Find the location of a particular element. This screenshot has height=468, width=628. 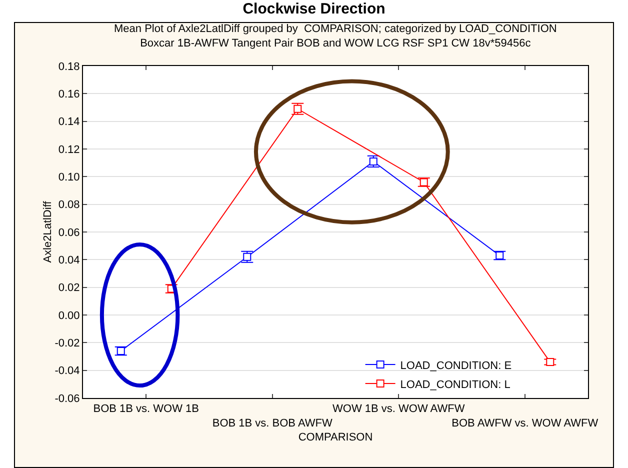

x-tick-label: BOB 1B vs. BOB AWFW is located at coordinates (272, 424).